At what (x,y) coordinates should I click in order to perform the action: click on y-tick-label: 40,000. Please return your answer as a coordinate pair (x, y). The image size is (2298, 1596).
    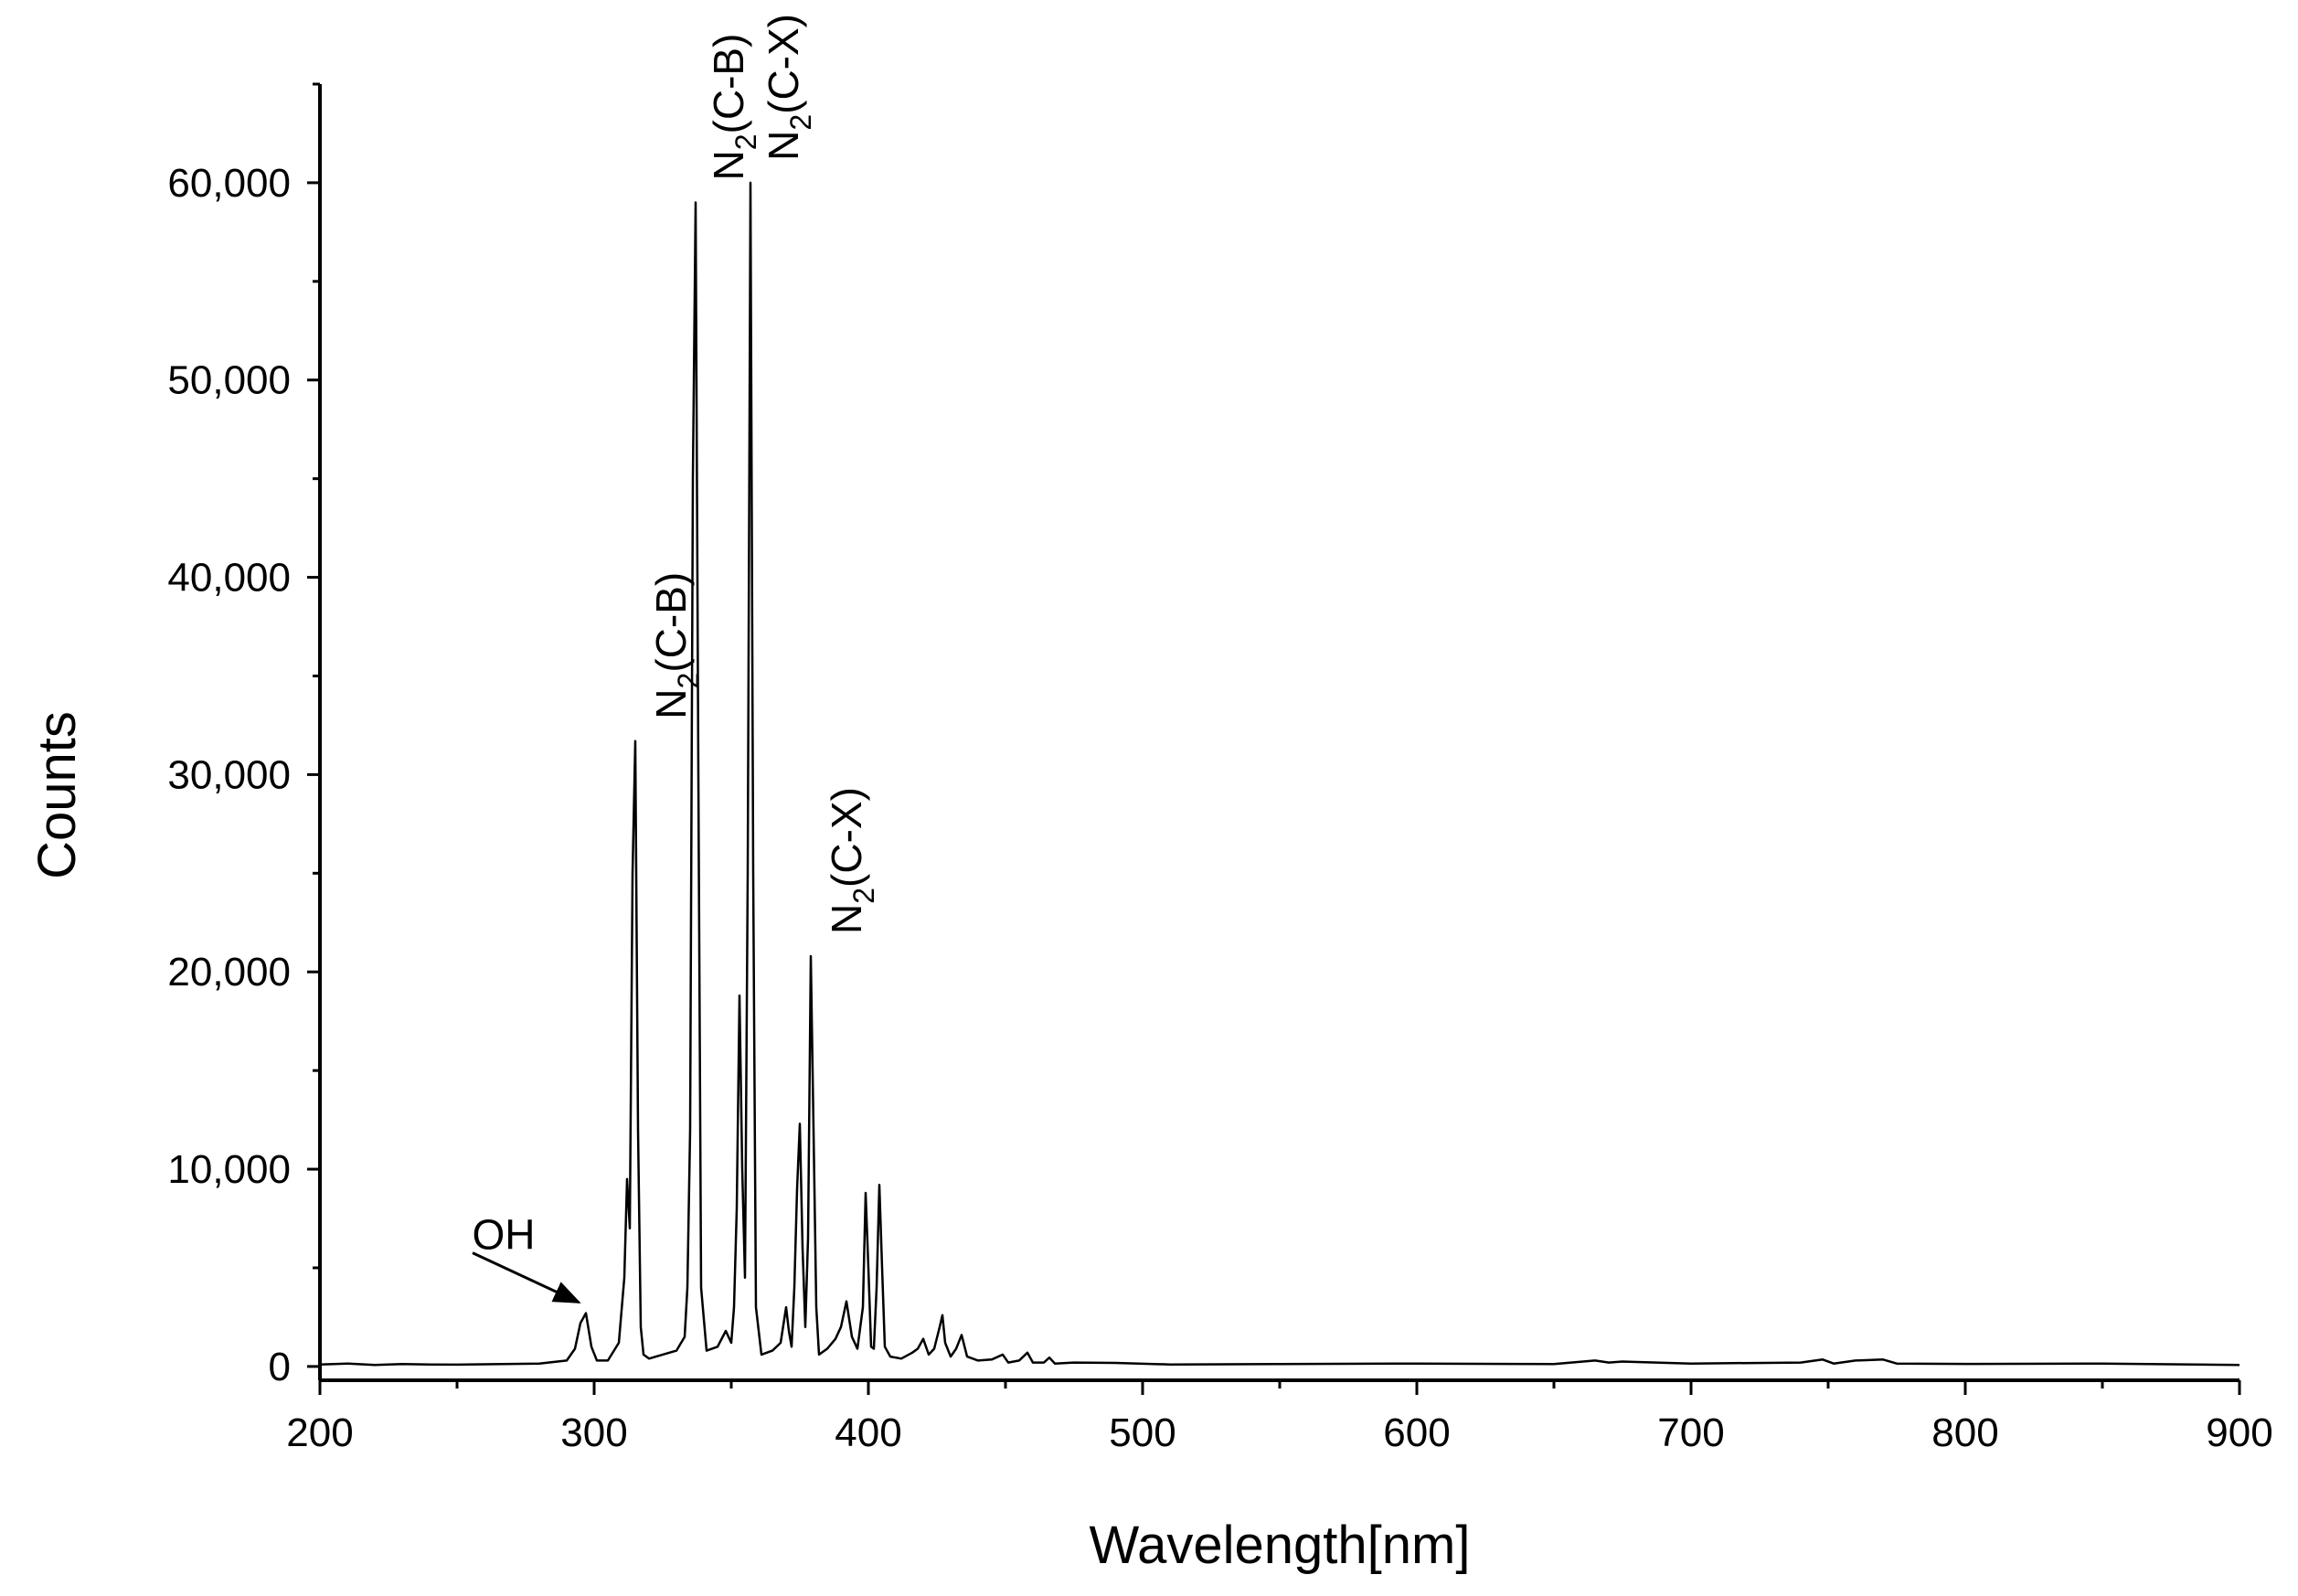
    Looking at the image, I should click on (229, 578).